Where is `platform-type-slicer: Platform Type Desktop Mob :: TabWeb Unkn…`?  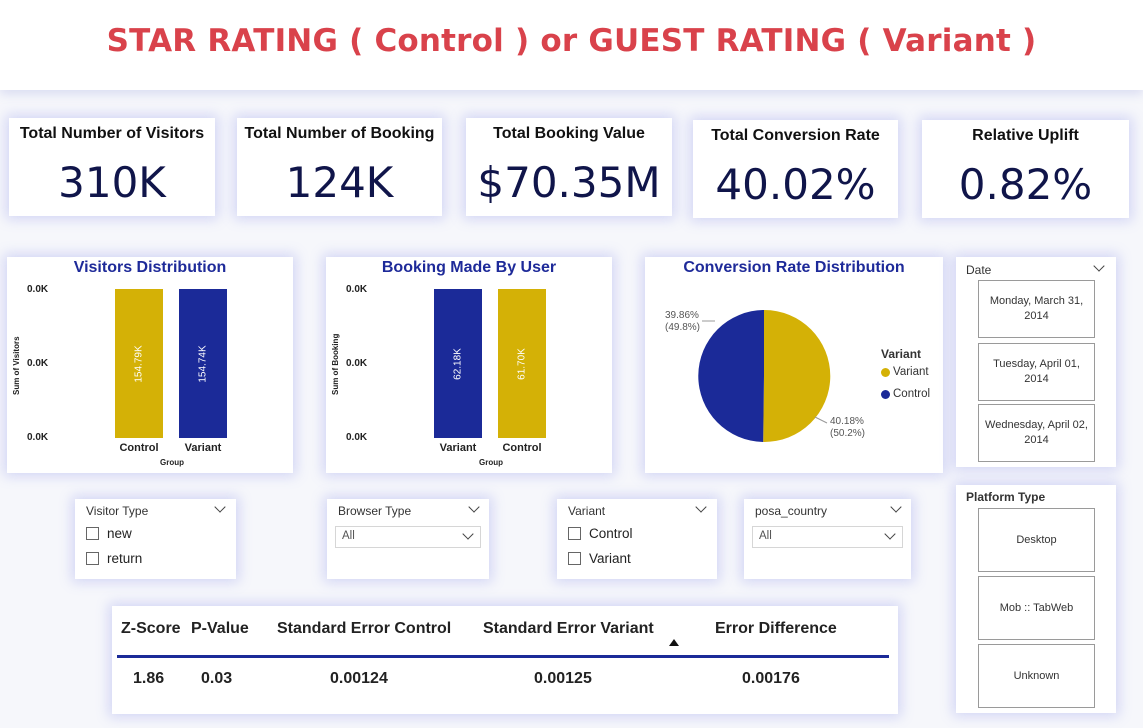 platform-type-slicer: Platform Type Desktop Mob :: TabWeb Unkn… is located at coordinates (1036, 599).